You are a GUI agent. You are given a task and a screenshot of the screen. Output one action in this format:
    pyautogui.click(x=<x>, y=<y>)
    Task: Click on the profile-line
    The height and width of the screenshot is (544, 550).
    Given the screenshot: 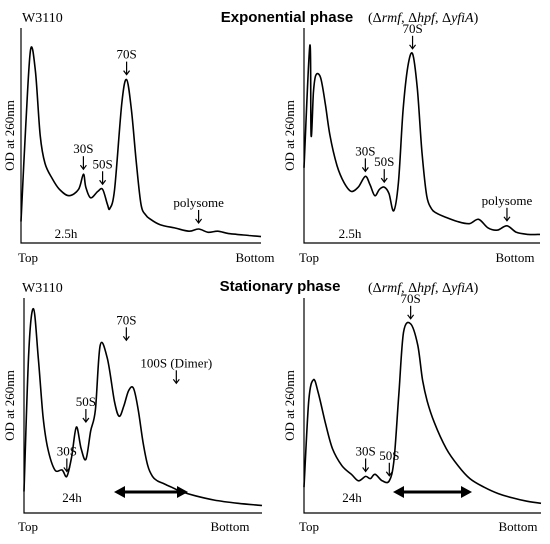 What is the action you would take?
    pyautogui.click(x=422, y=413)
    